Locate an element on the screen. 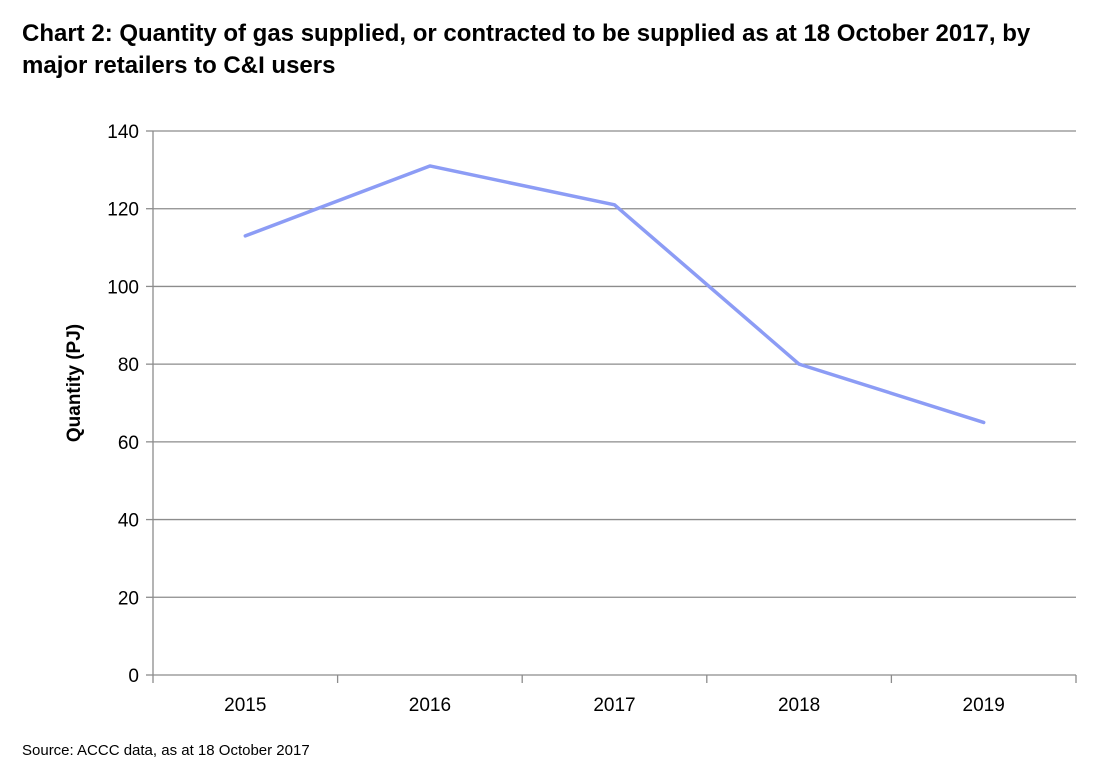 The width and height of the screenshot is (1107, 775). y-axis-title: Quantity (PJ) is located at coordinates (74, 383).